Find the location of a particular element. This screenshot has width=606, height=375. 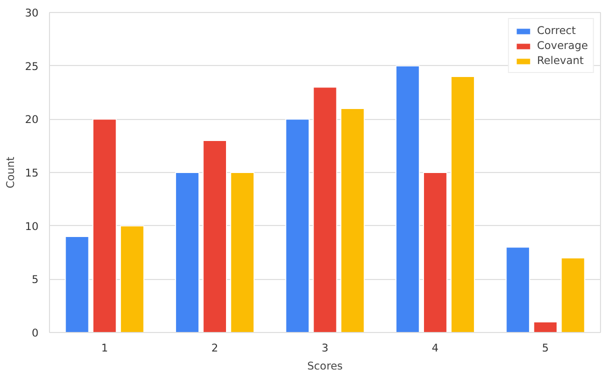

x-tick-label: 3 is located at coordinates (325, 348).